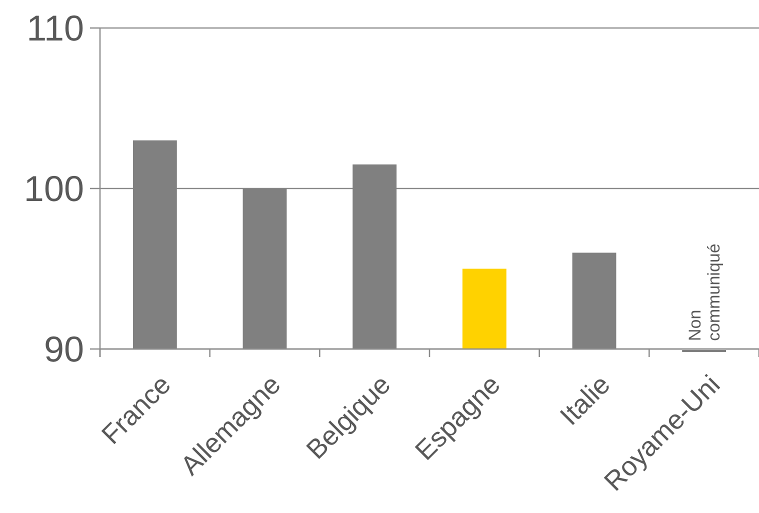 The height and width of the screenshot is (513, 759). Describe the element at coordinates (55, 28) in the screenshot. I see `y-tick-label: 110` at that location.